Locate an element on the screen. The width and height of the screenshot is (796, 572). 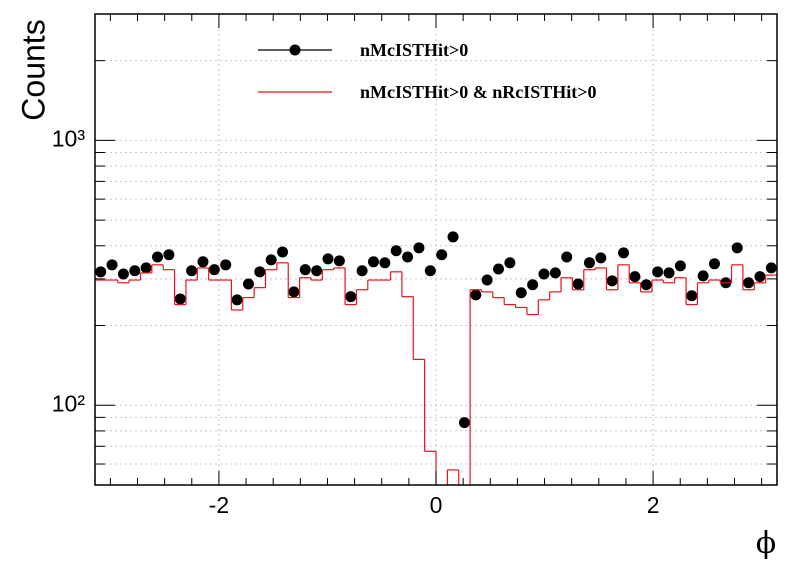
legend-label: nMcISTHit>0 is located at coordinates (414, 50).